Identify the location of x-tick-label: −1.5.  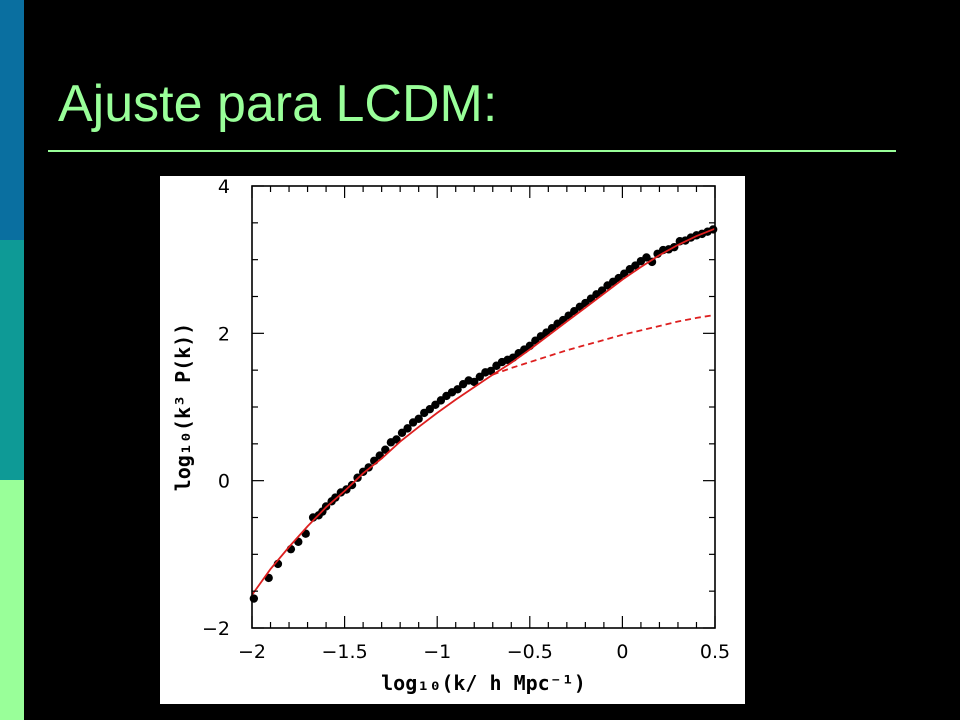
(345, 652).